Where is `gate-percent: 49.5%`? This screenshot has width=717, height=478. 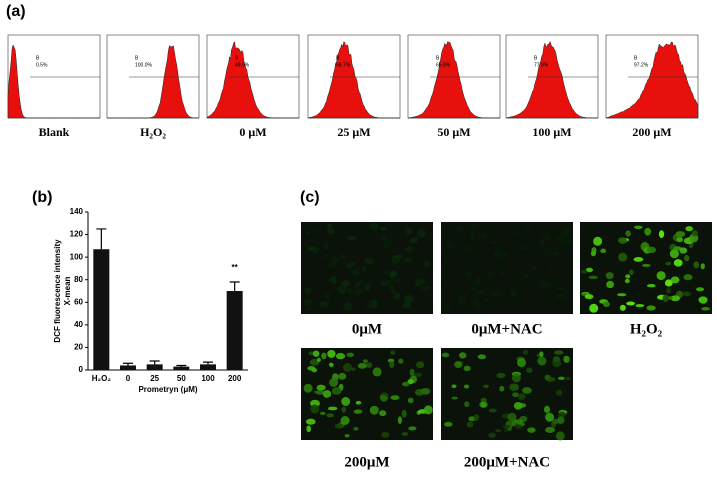
gate-percent: 49.5% is located at coordinates (242, 65).